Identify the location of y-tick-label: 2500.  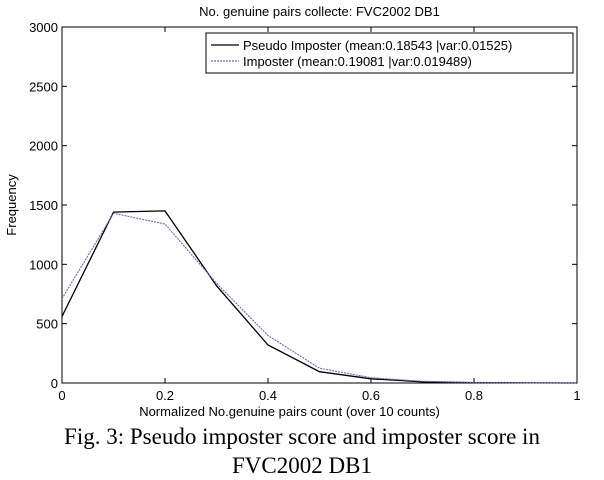
(43, 86).